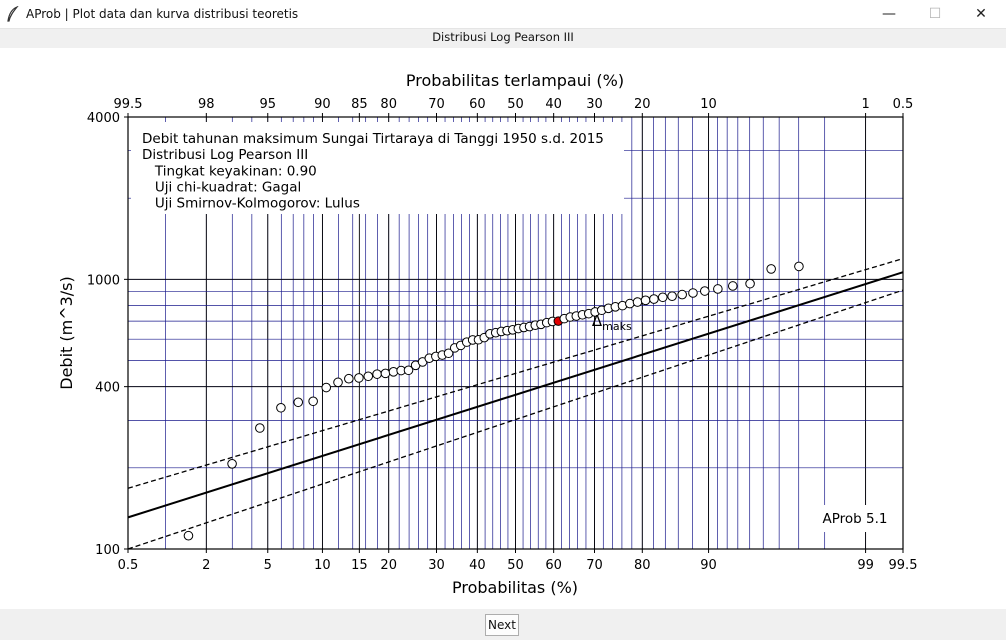 This screenshot has width=1006, height=640. Describe the element at coordinates (477, 104) in the screenshot. I see `x2-tick-label: 60` at that location.